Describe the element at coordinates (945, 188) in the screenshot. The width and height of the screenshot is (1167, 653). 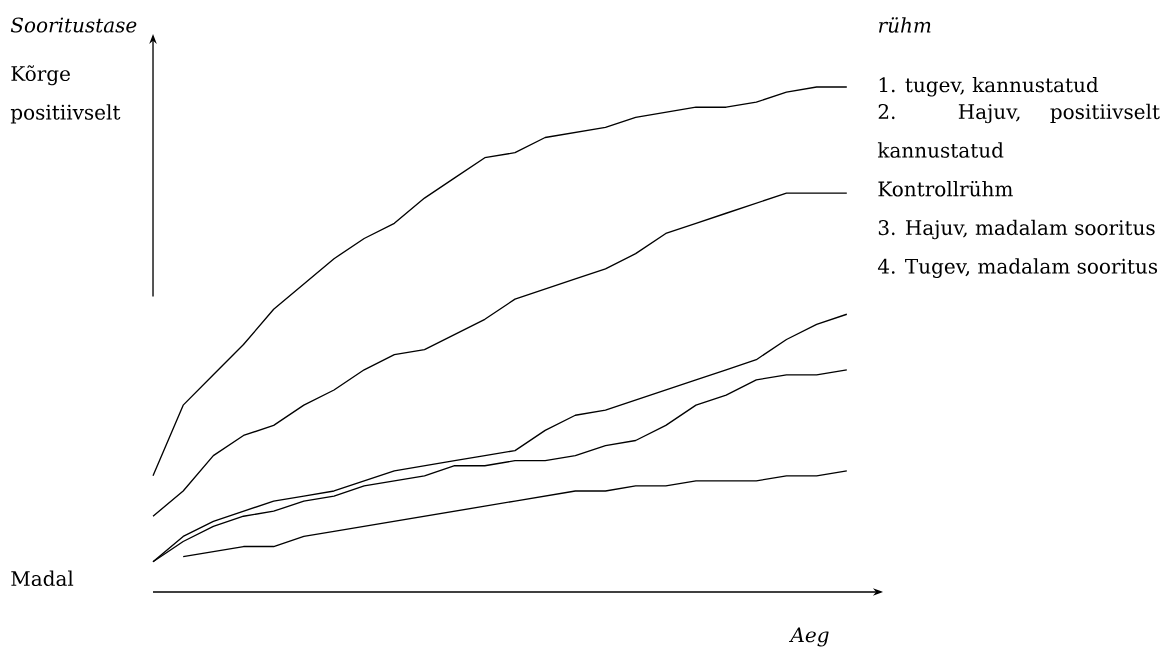
I see `text: Kontrollrühm` at that location.